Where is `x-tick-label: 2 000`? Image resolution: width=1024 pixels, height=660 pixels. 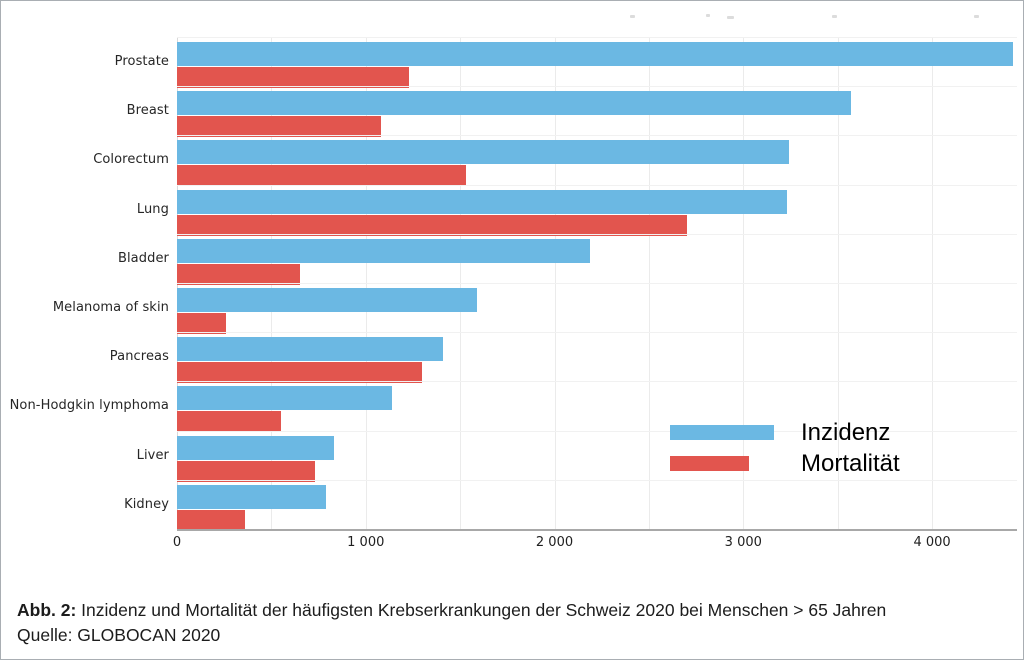
x-tick-label: 2 000 is located at coordinates (554, 542).